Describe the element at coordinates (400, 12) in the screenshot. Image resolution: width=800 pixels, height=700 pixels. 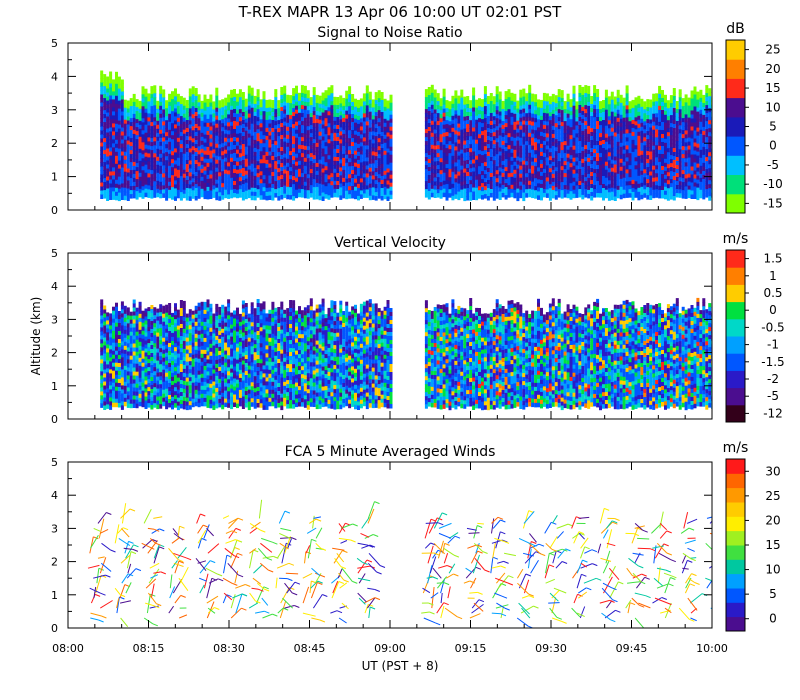
I see `figure-title: T-REX MAPR 13 Apr 06 10:00 UT 02:01 PST` at that location.